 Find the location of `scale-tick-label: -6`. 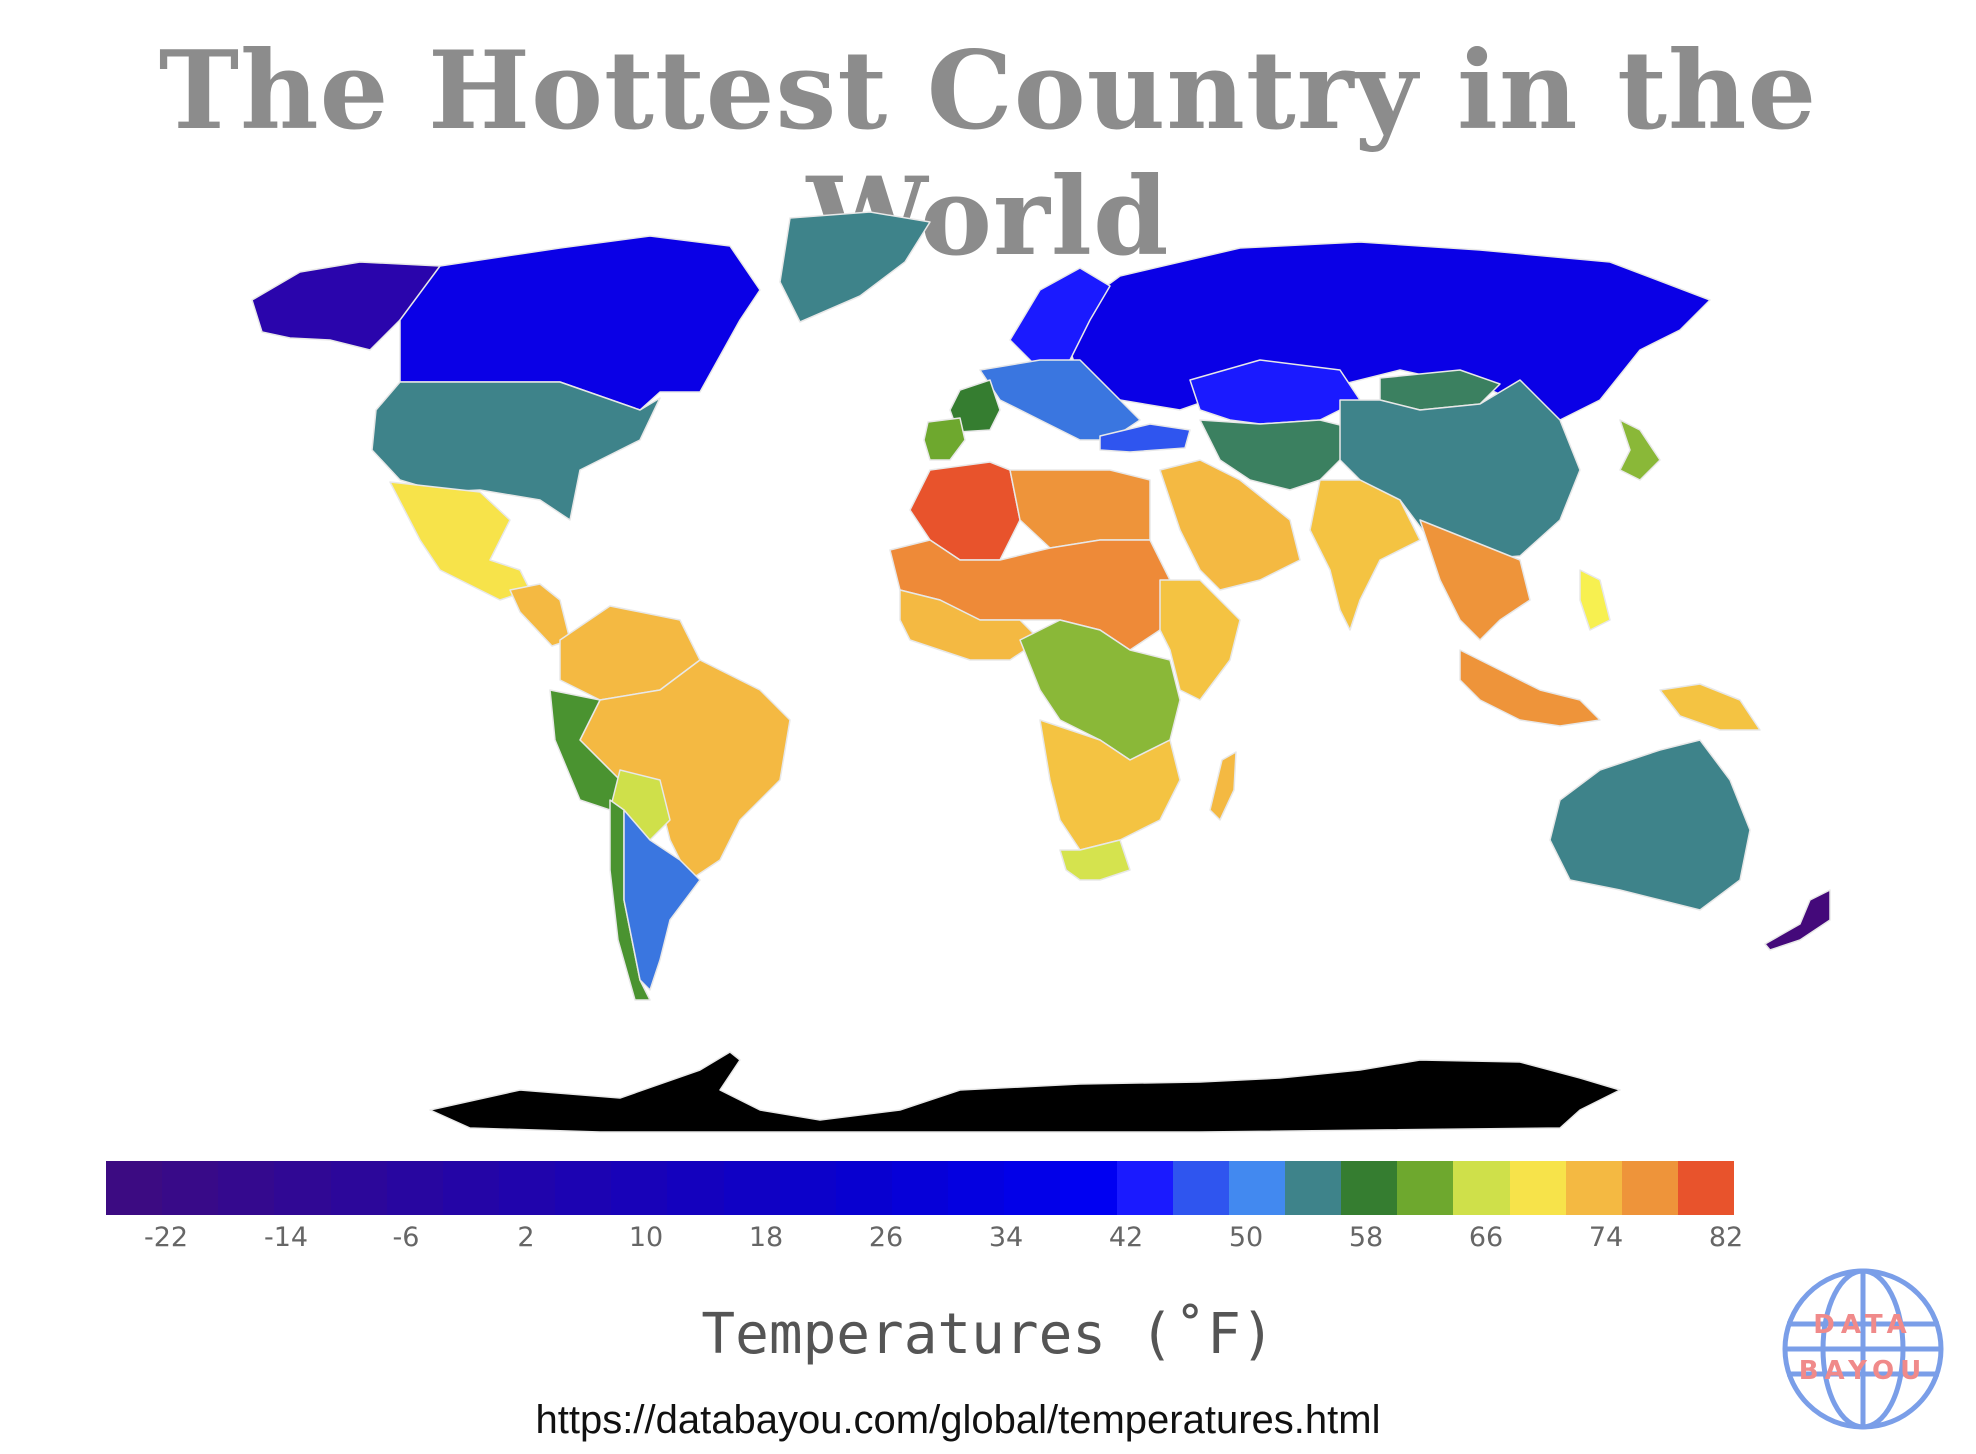

scale-tick-label: -6 is located at coordinates (406, 1237).